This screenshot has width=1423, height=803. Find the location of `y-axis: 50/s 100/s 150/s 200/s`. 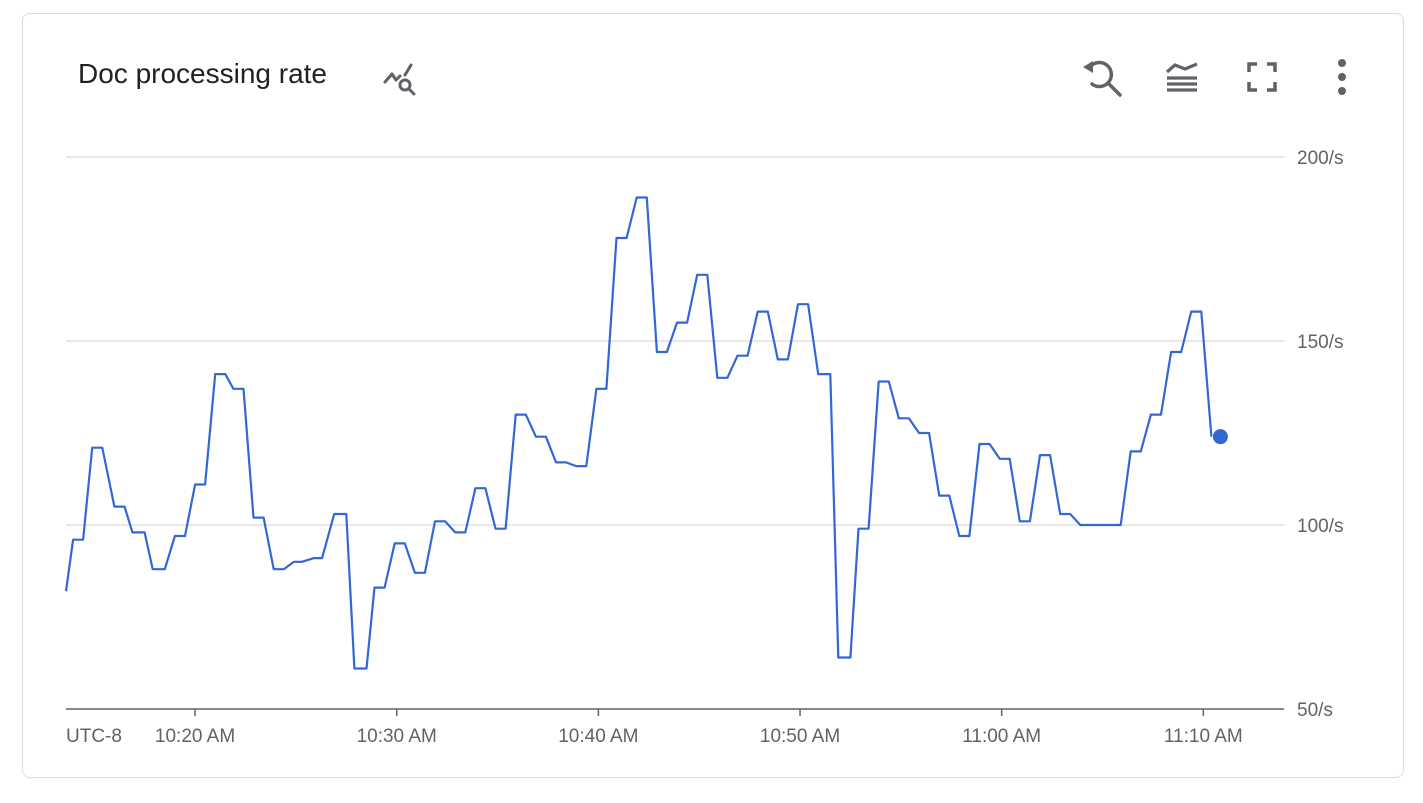

y-axis: 50/s 100/s 150/s 200/s is located at coordinates (1320, 434).